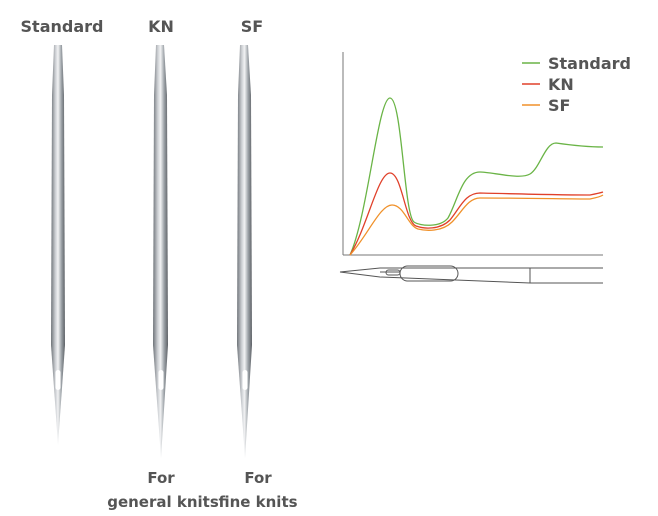 This screenshot has height=516, width=658. Describe the element at coordinates (471, 274) in the screenshot. I see `needle-side` at that location.